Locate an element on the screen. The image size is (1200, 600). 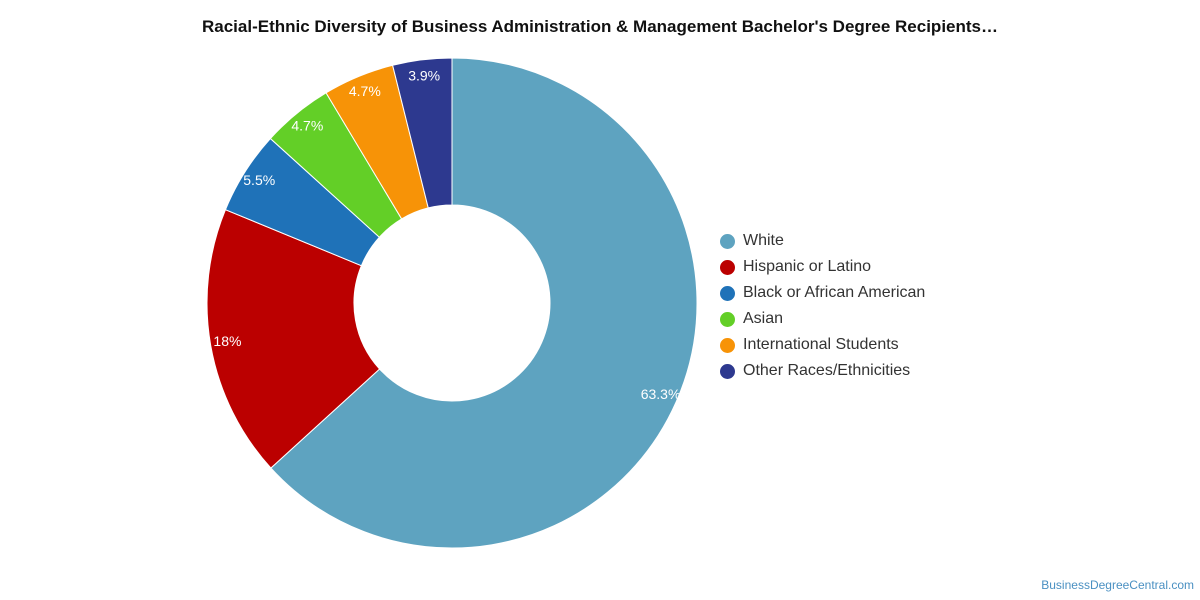
slice-label-black-or-african-american: 5.5% is located at coordinates (259, 180).